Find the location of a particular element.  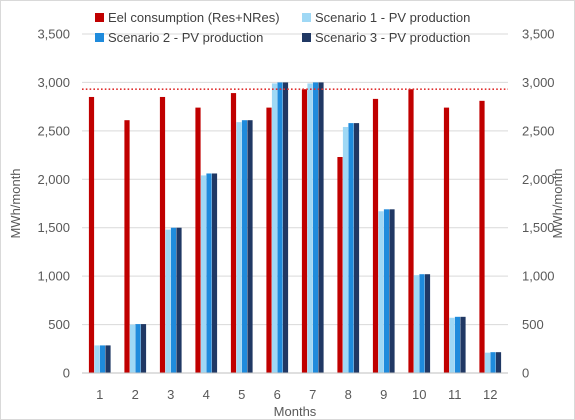

bar-eel-m12 is located at coordinates (482, 236).